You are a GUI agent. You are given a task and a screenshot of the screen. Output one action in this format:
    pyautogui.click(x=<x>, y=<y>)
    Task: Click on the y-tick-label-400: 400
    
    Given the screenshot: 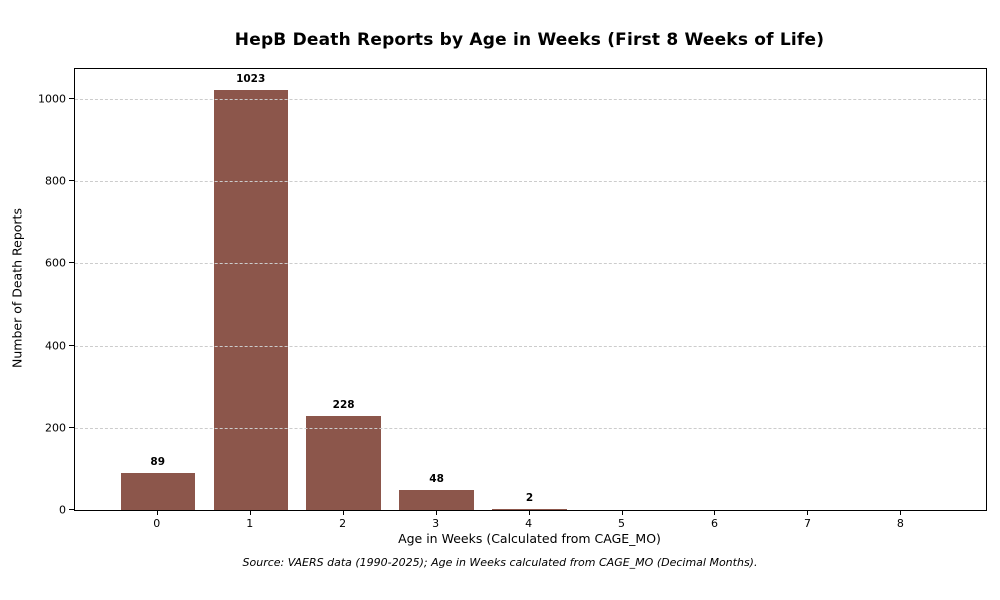 What is the action you would take?
    pyautogui.click(x=55, y=346)
    